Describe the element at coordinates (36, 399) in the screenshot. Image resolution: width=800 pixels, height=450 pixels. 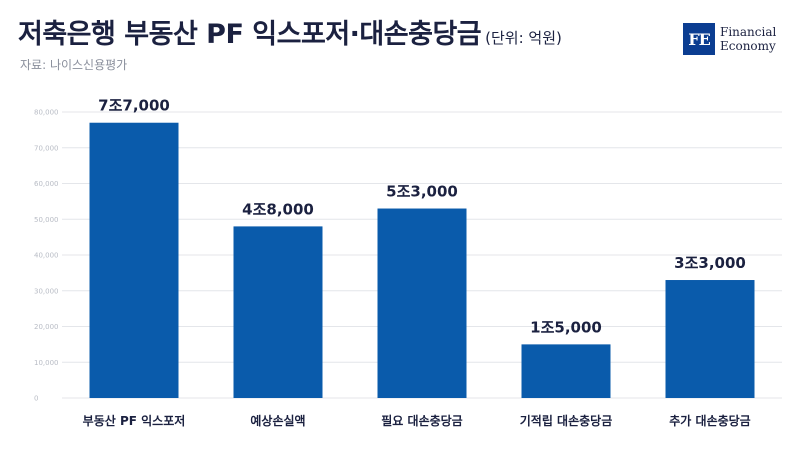
I see `y-tick-label: 0` at that location.